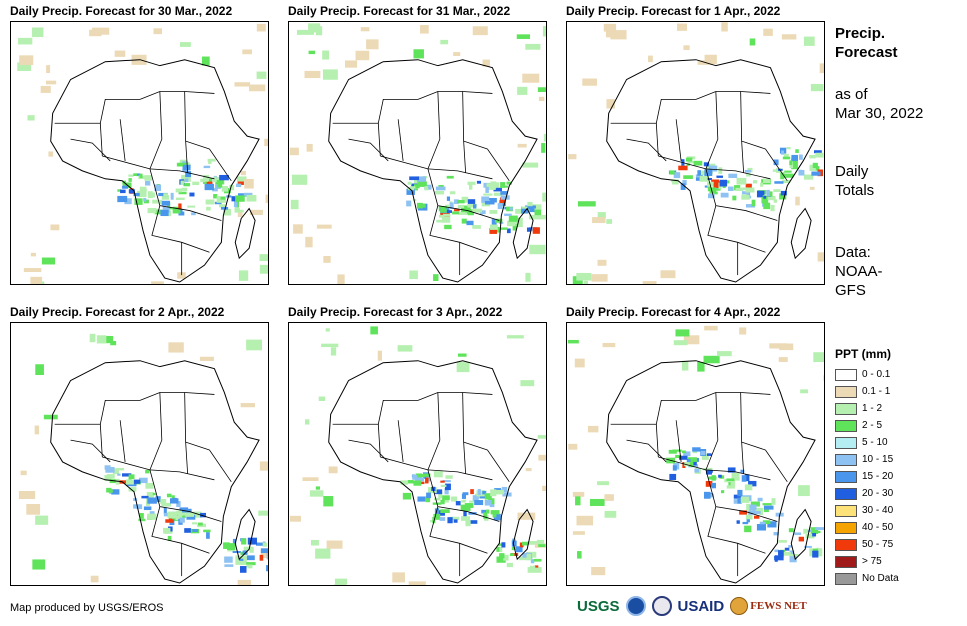  What do you see at coordinates (854, 181) in the screenshot?
I see `daily-totals-note: Daily Totals` at bounding box center [854, 181].